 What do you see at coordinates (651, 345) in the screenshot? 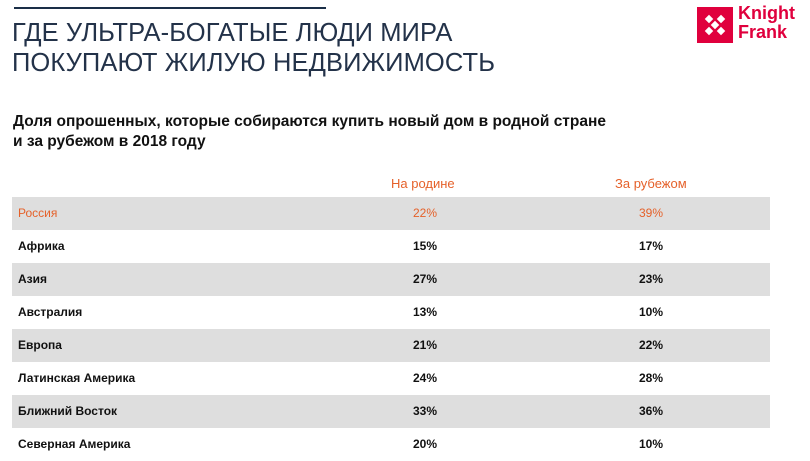
I see `row-abroad-value: 22%` at bounding box center [651, 345].